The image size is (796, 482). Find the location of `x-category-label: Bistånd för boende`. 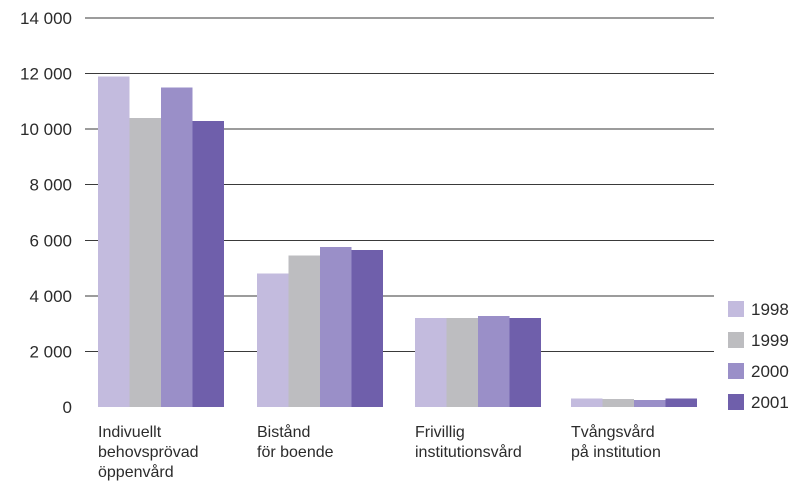

x-category-label: Bistånd för boende is located at coordinates (295, 442).